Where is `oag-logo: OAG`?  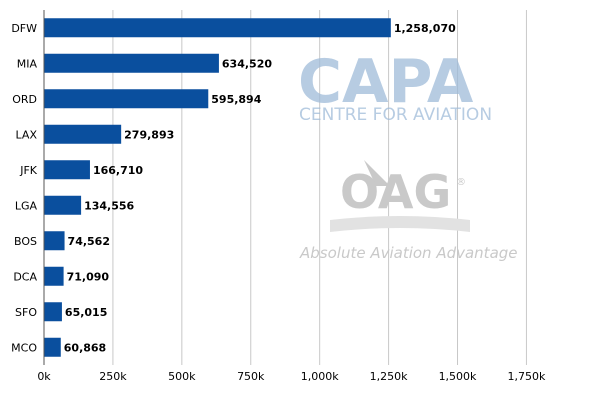
oag-logo: OAG is located at coordinates (395, 192).